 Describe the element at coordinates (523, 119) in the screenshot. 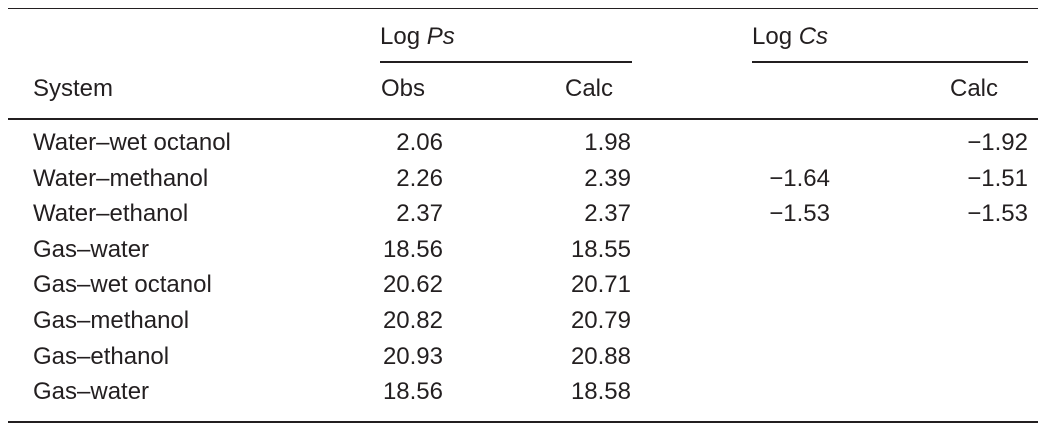

I see `header-rule` at that location.